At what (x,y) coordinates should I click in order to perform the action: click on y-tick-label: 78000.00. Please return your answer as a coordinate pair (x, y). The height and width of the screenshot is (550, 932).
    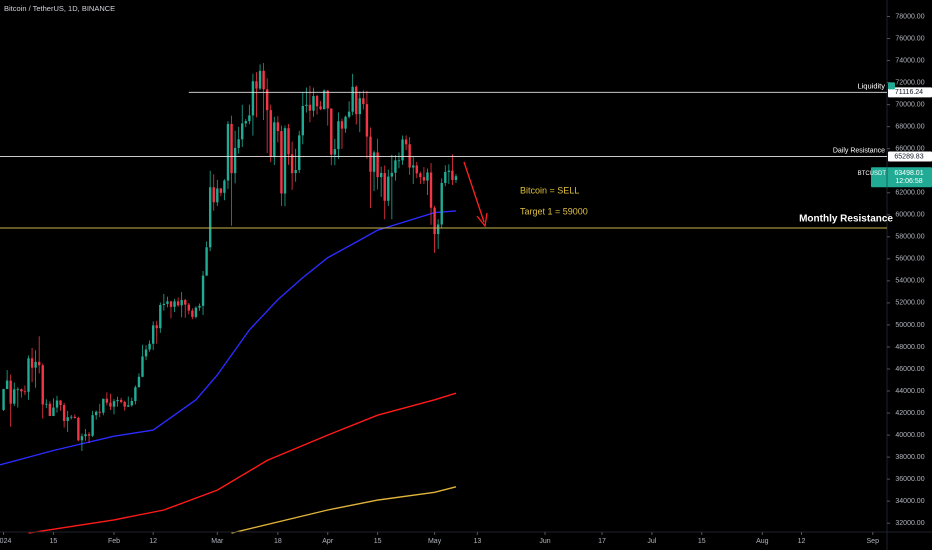
    Looking at the image, I should click on (909, 16).